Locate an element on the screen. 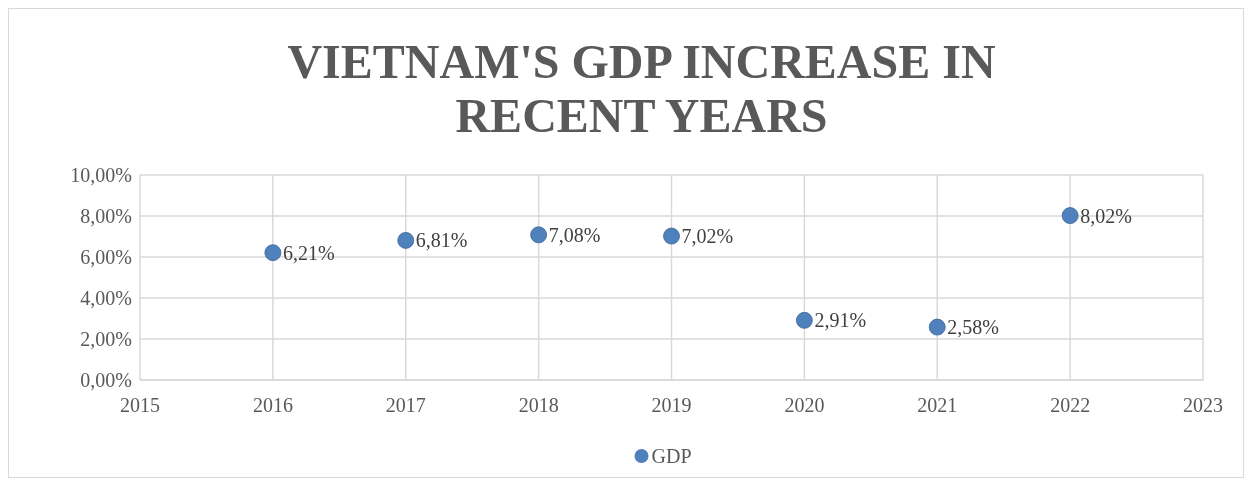 This screenshot has width=1251, height=486. y-tick-label: 6,00% is located at coordinates (106, 257).